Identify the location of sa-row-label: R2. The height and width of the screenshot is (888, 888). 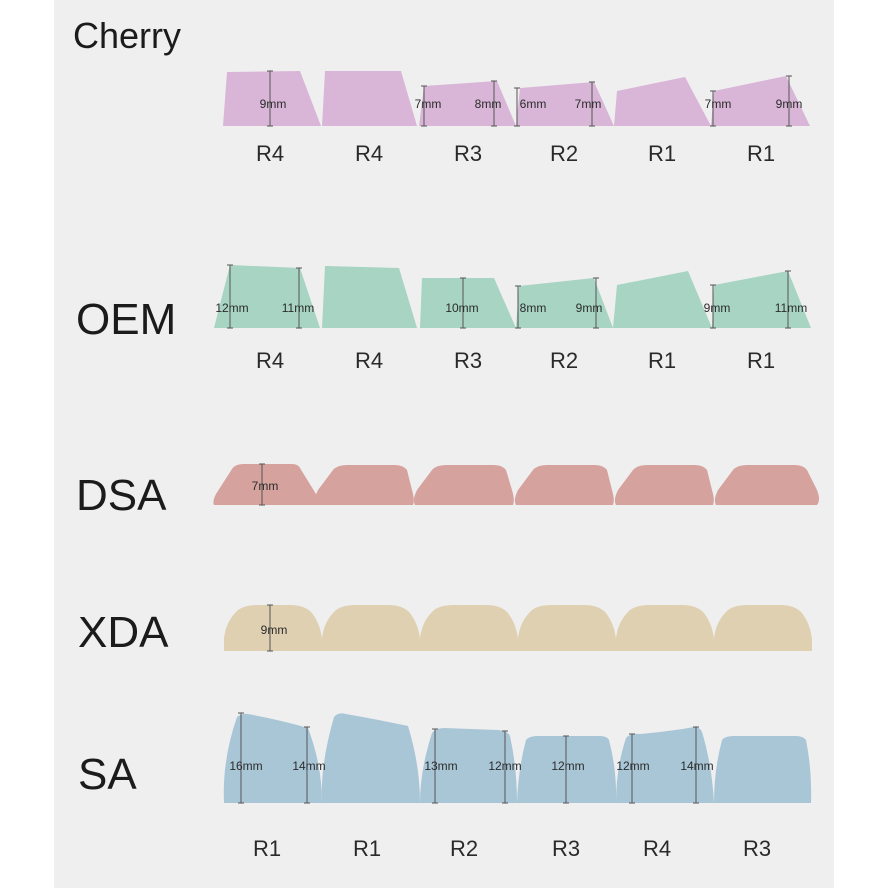
(464, 848).